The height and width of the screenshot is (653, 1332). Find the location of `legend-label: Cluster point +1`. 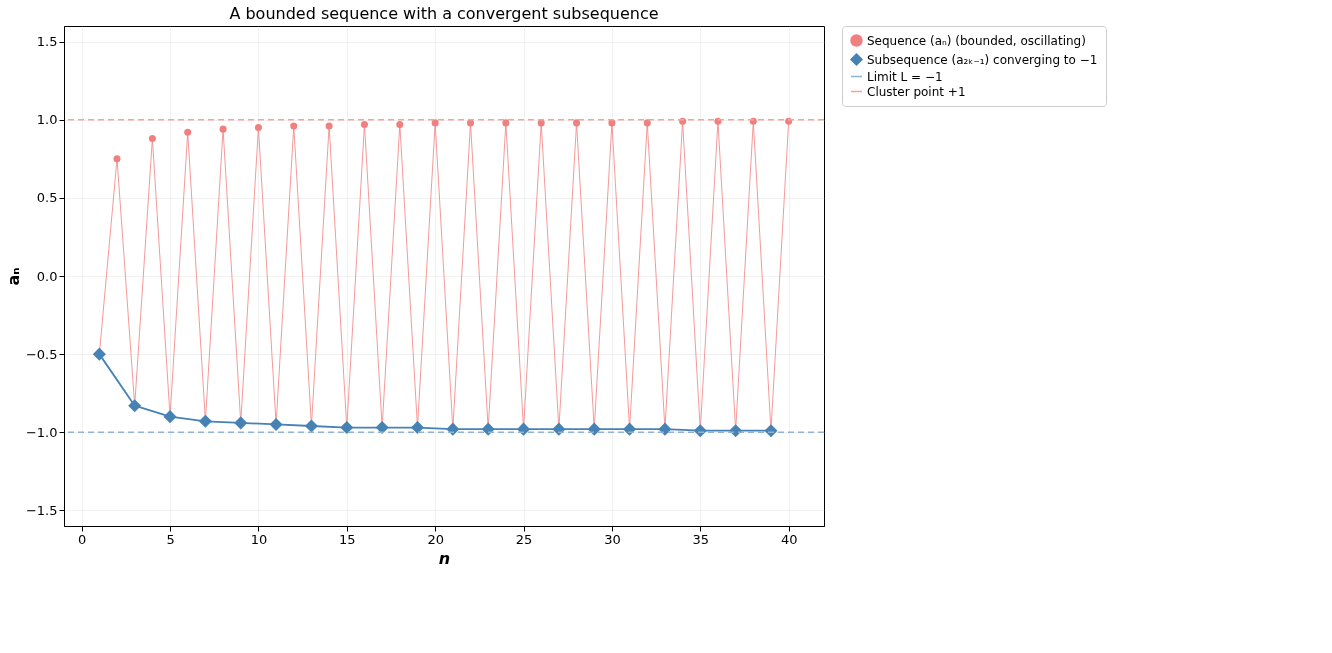

legend-label: Cluster point +1 is located at coordinates (916, 91).